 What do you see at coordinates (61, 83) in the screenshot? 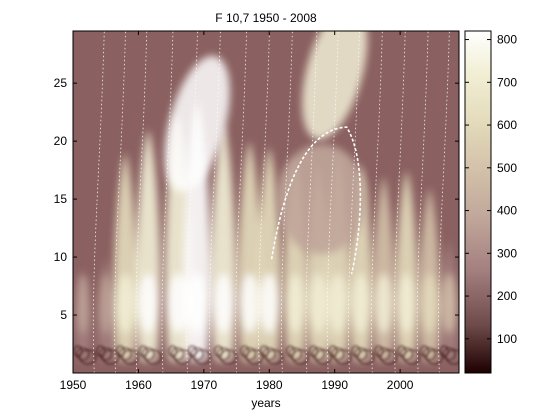
I see `y-tick-label: 25` at bounding box center [61, 83].